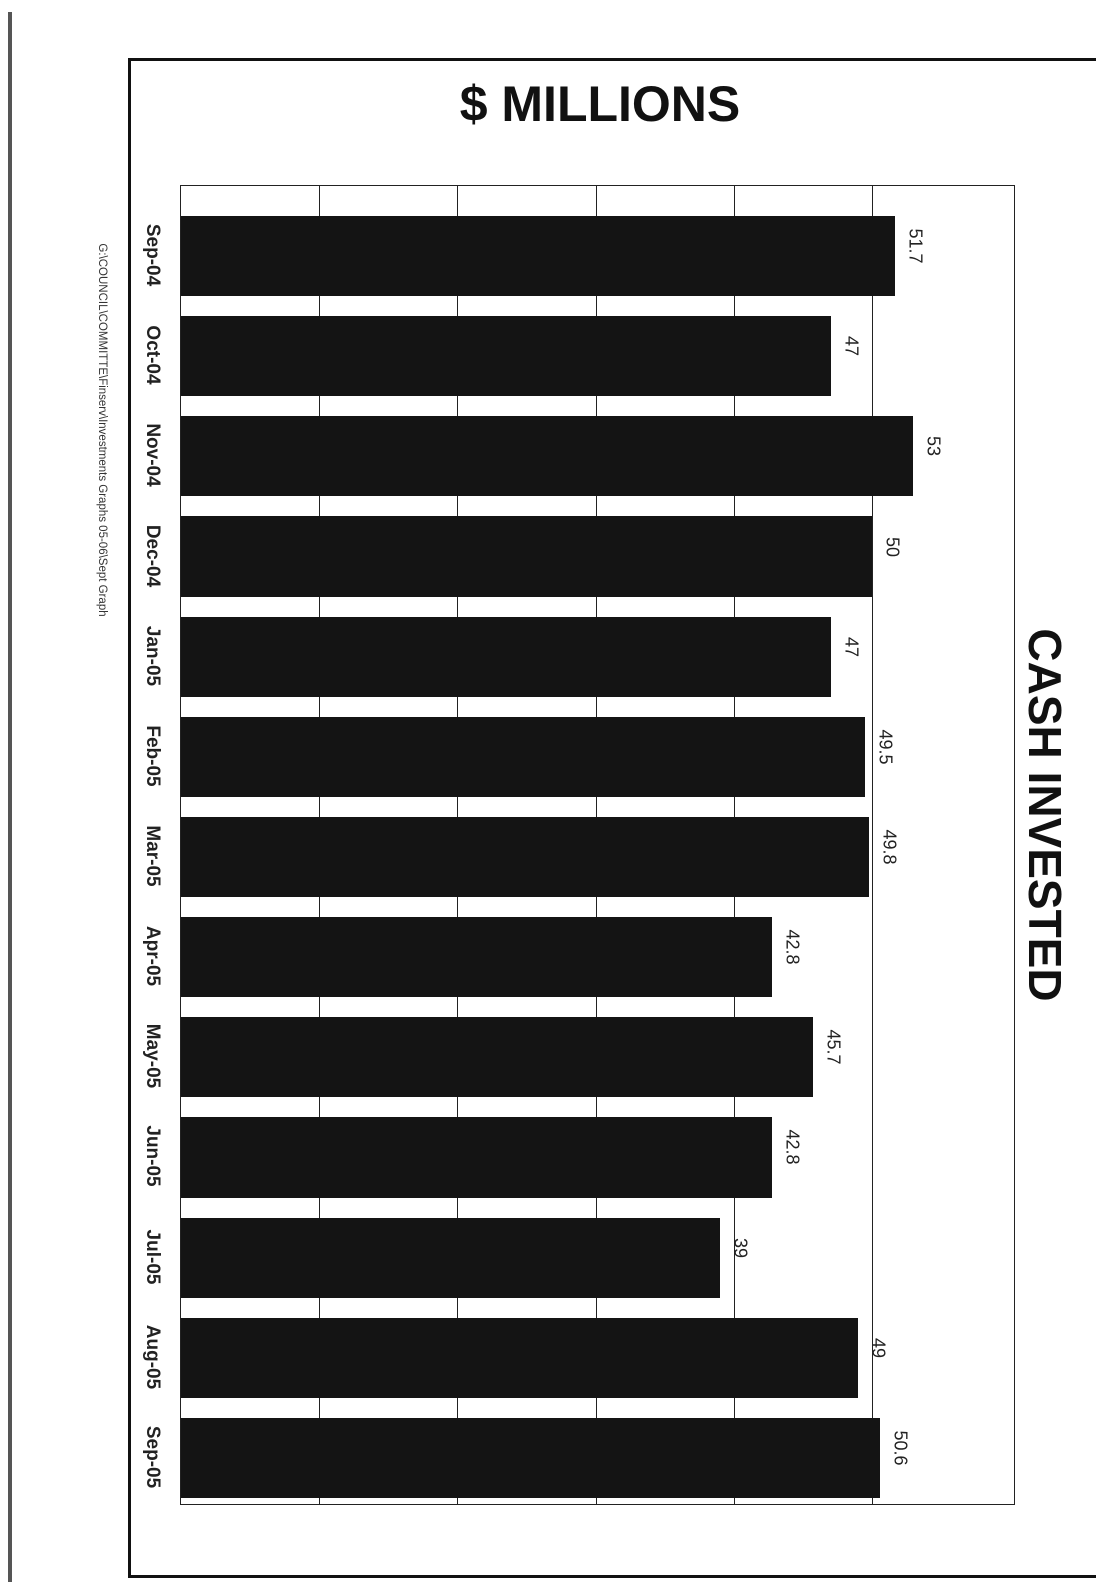  Describe the element at coordinates (152, 555) in the screenshot. I see `category-label: Dec-04` at that location.